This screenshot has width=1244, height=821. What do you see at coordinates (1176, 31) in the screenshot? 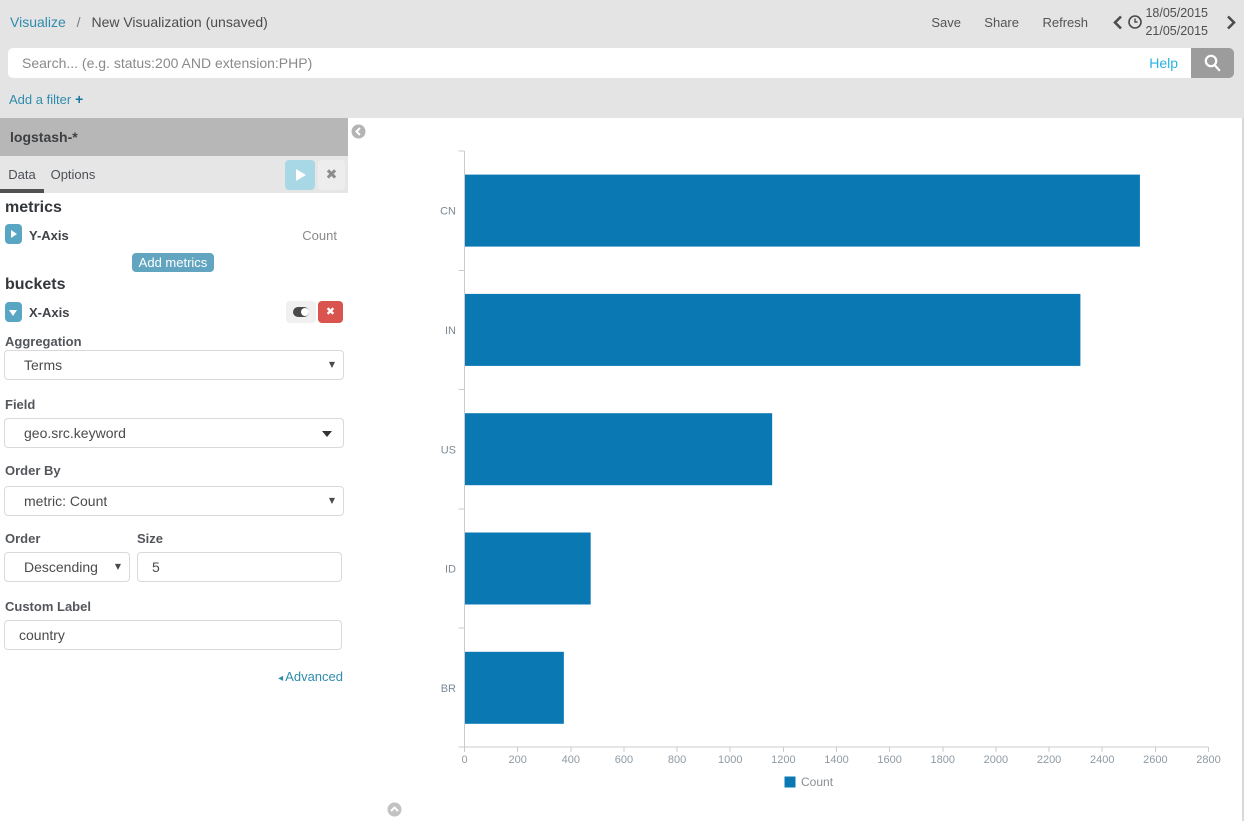
I see `date-to: 21/05/2015` at bounding box center [1176, 31].